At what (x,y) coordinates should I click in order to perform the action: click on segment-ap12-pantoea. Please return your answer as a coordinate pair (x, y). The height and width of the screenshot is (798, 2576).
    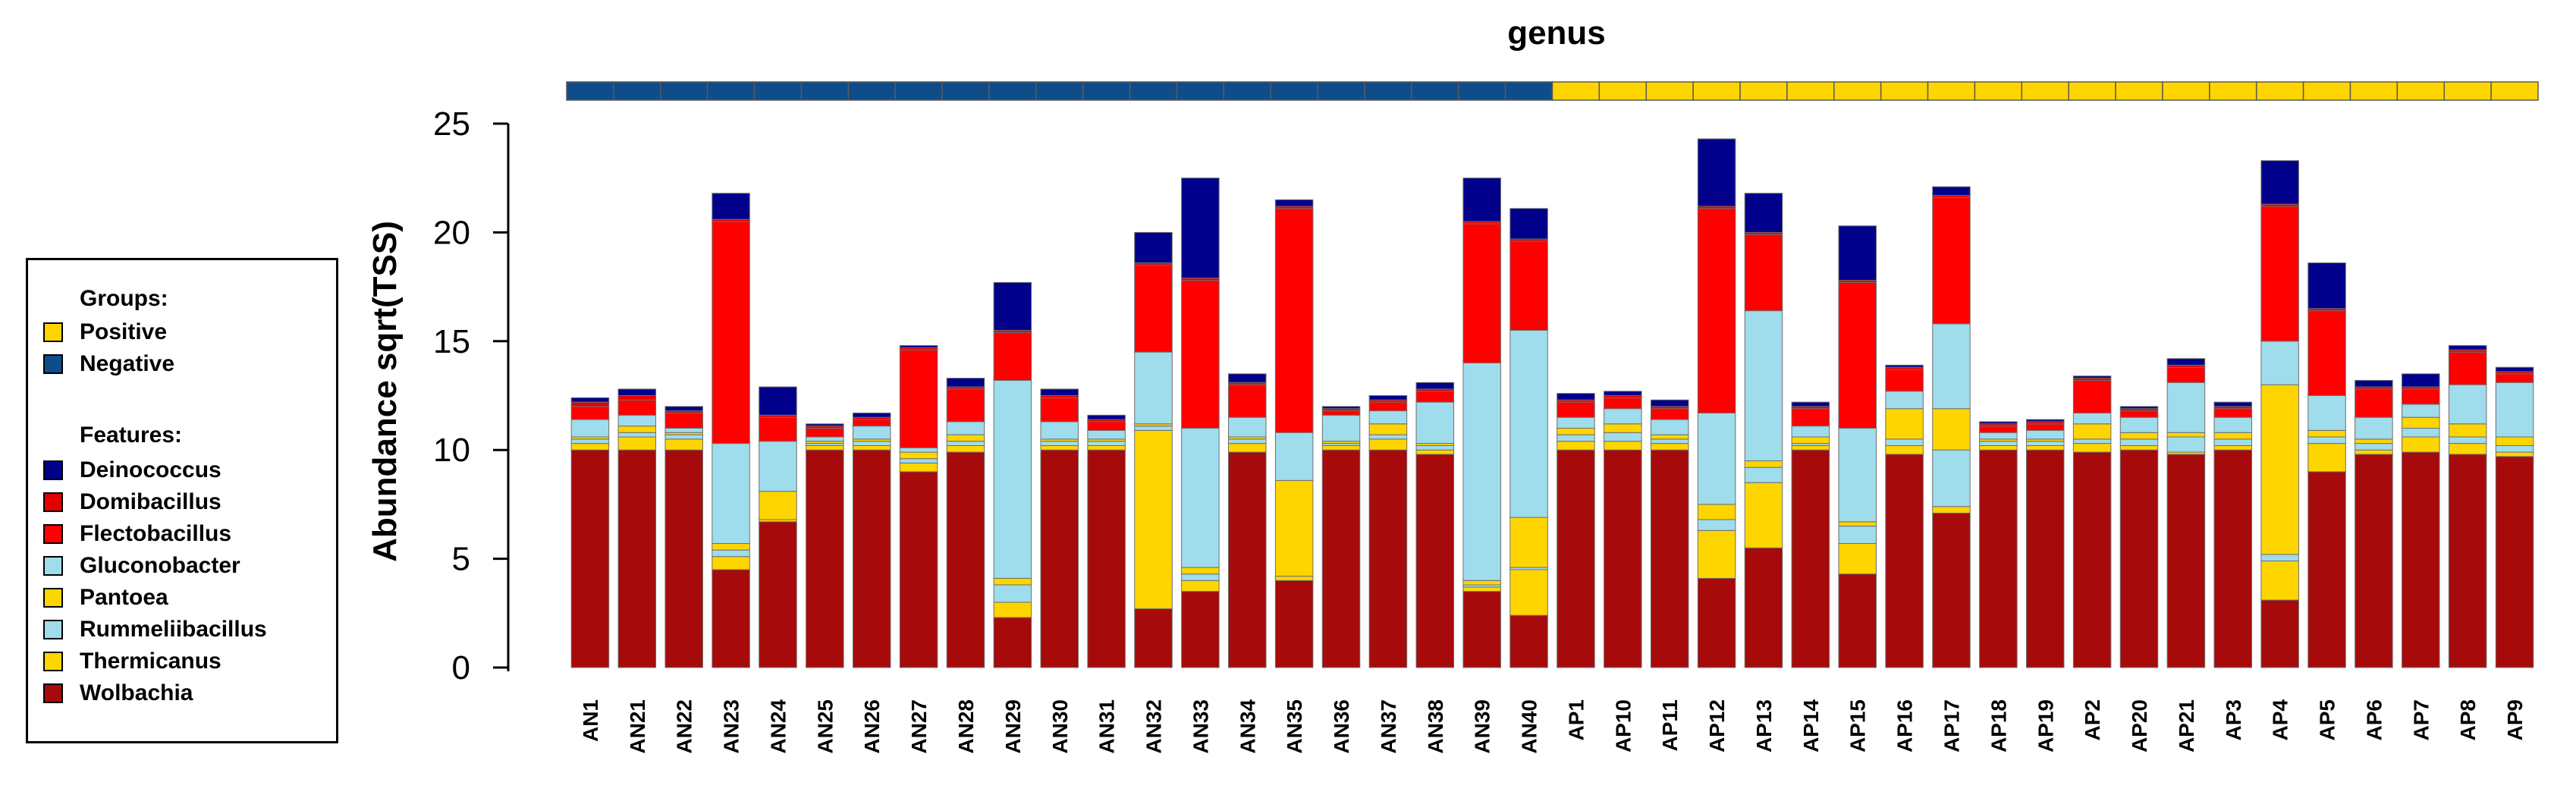
    Looking at the image, I should click on (1716, 512).